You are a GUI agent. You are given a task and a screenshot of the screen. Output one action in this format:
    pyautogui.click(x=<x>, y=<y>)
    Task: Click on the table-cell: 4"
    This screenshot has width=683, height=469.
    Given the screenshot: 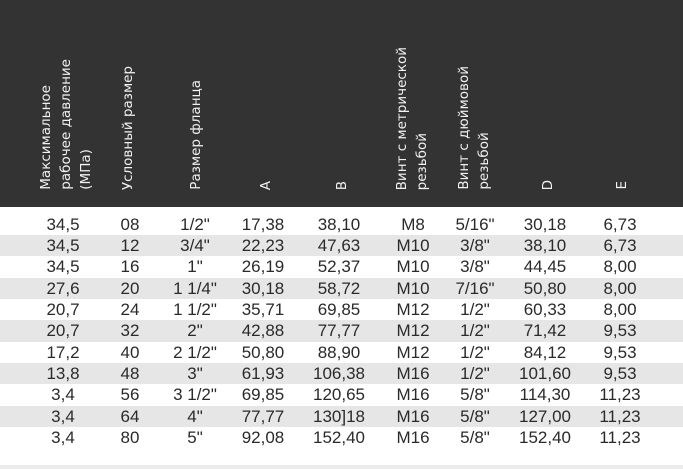 What is the action you would take?
    pyautogui.click(x=195, y=416)
    